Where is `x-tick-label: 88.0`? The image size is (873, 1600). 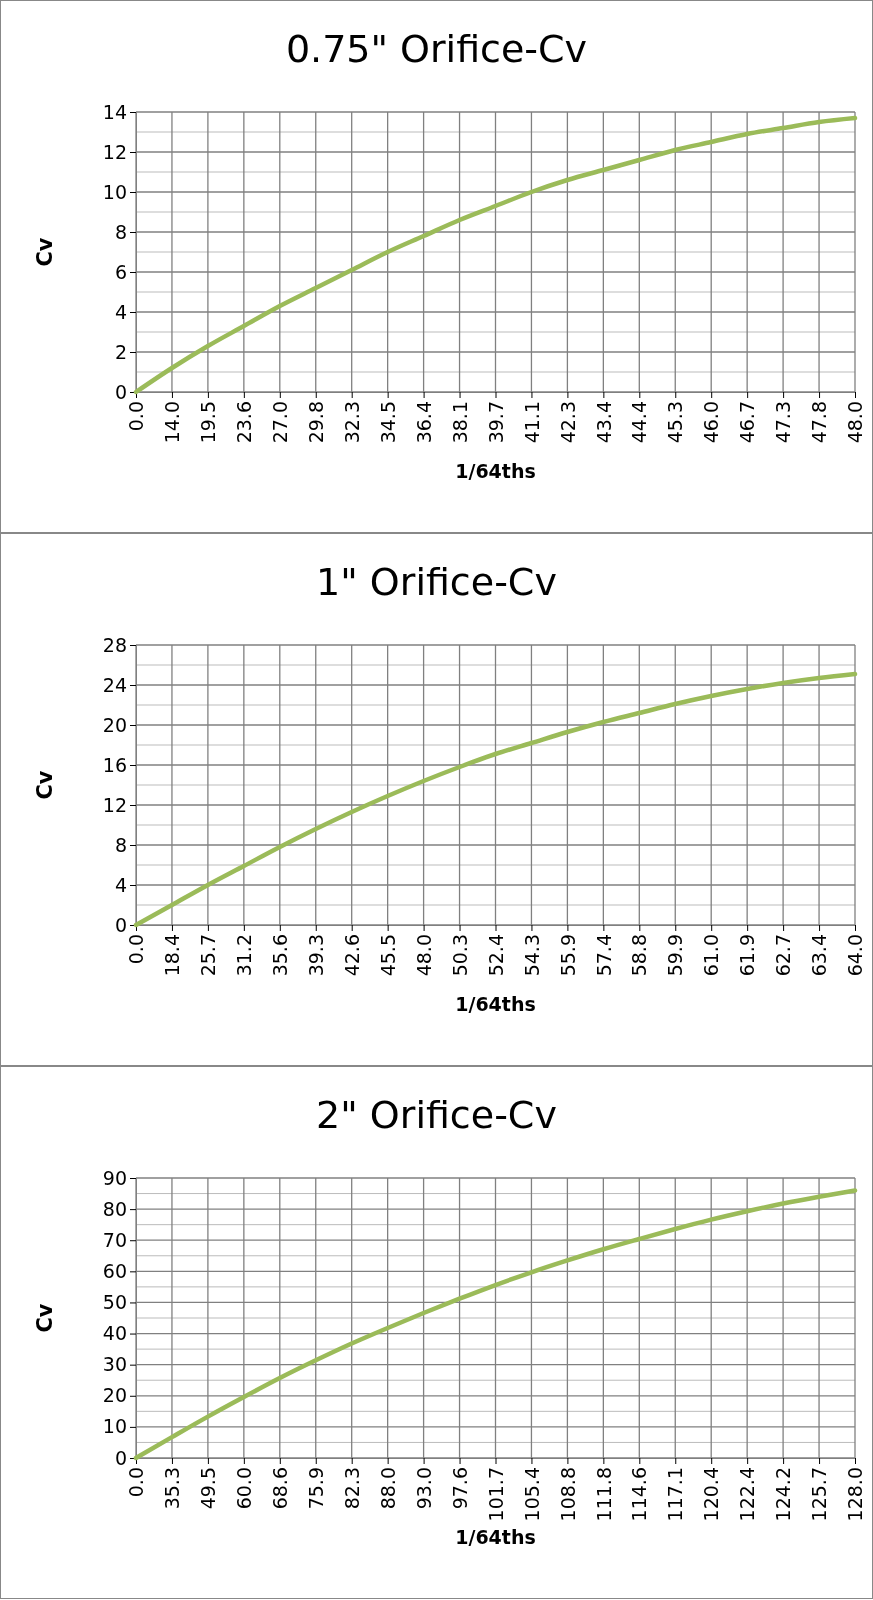
x-tick-label: 88.0 is located at coordinates (387, 1488).